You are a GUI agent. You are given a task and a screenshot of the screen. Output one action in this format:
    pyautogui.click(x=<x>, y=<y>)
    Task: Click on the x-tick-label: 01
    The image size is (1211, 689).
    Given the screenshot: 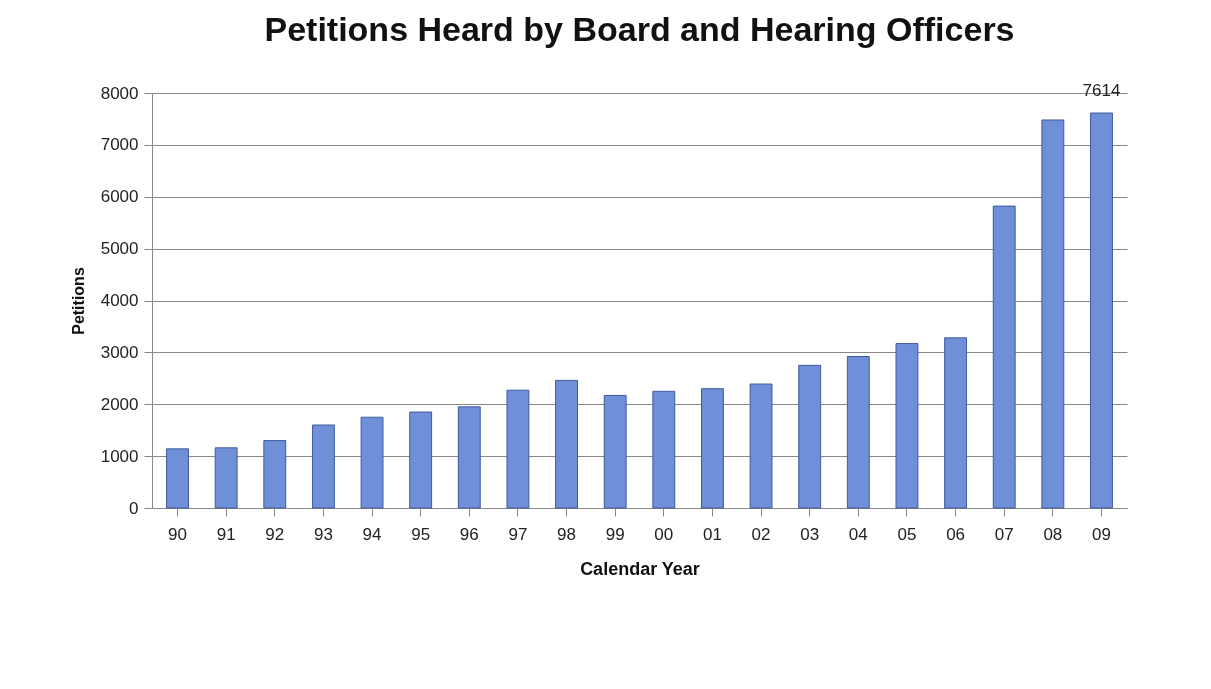 What is the action you would take?
    pyautogui.click(x=712, y=534)
    